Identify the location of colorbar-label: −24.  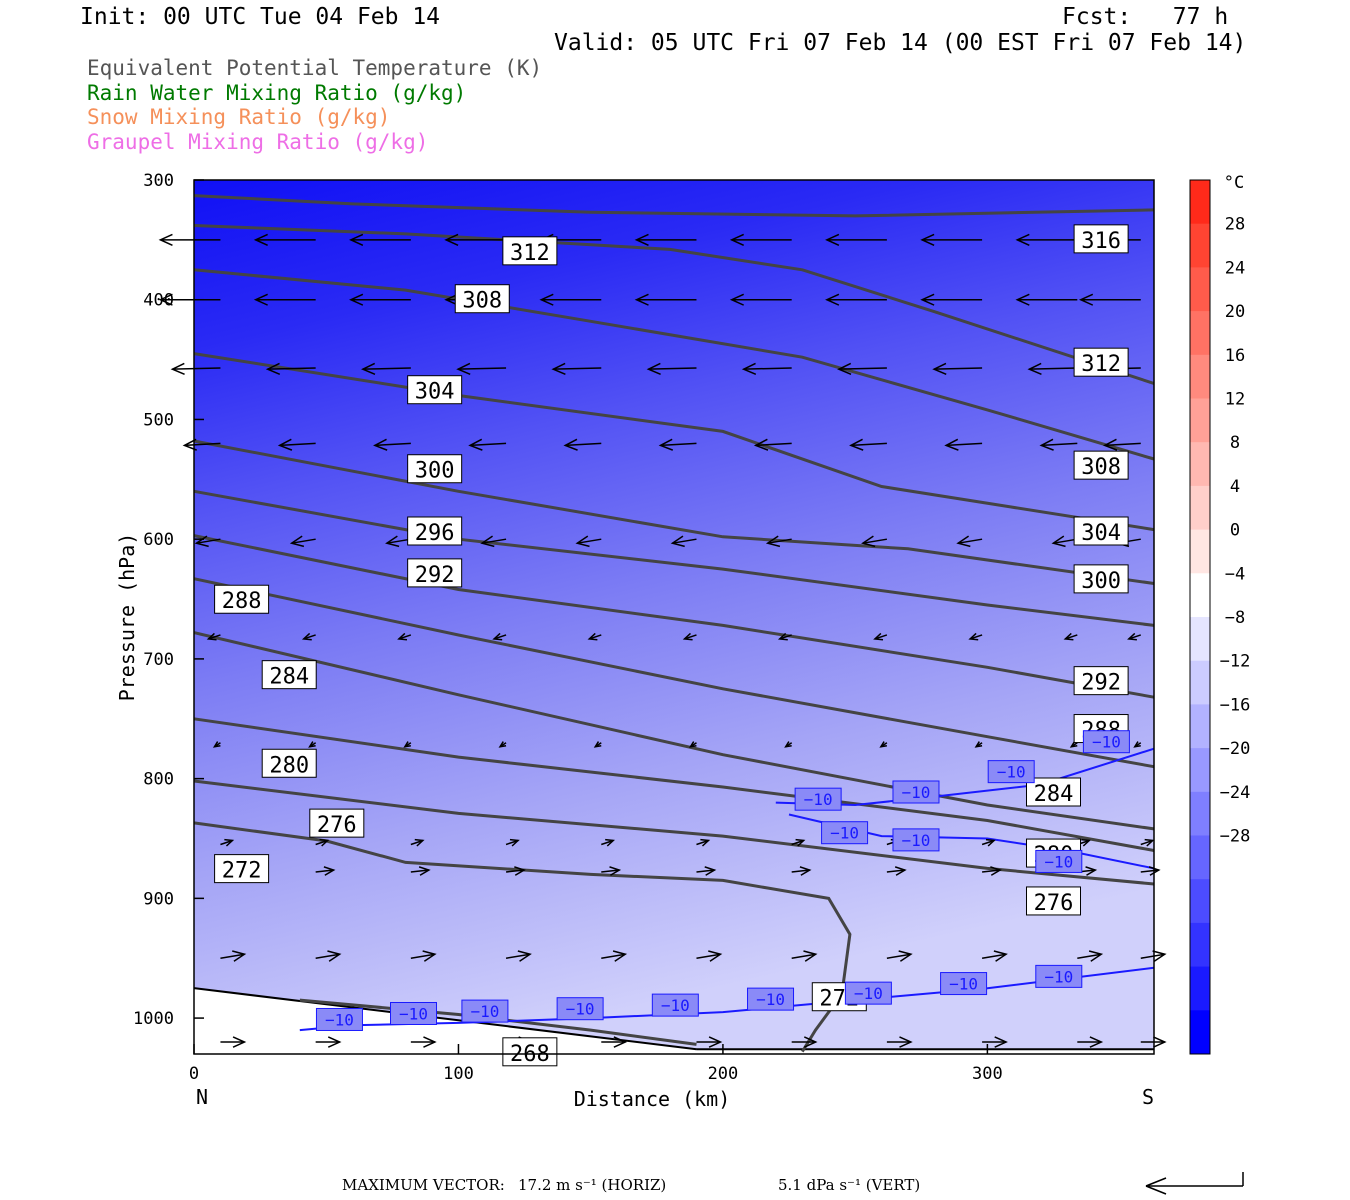
(1235, 793).